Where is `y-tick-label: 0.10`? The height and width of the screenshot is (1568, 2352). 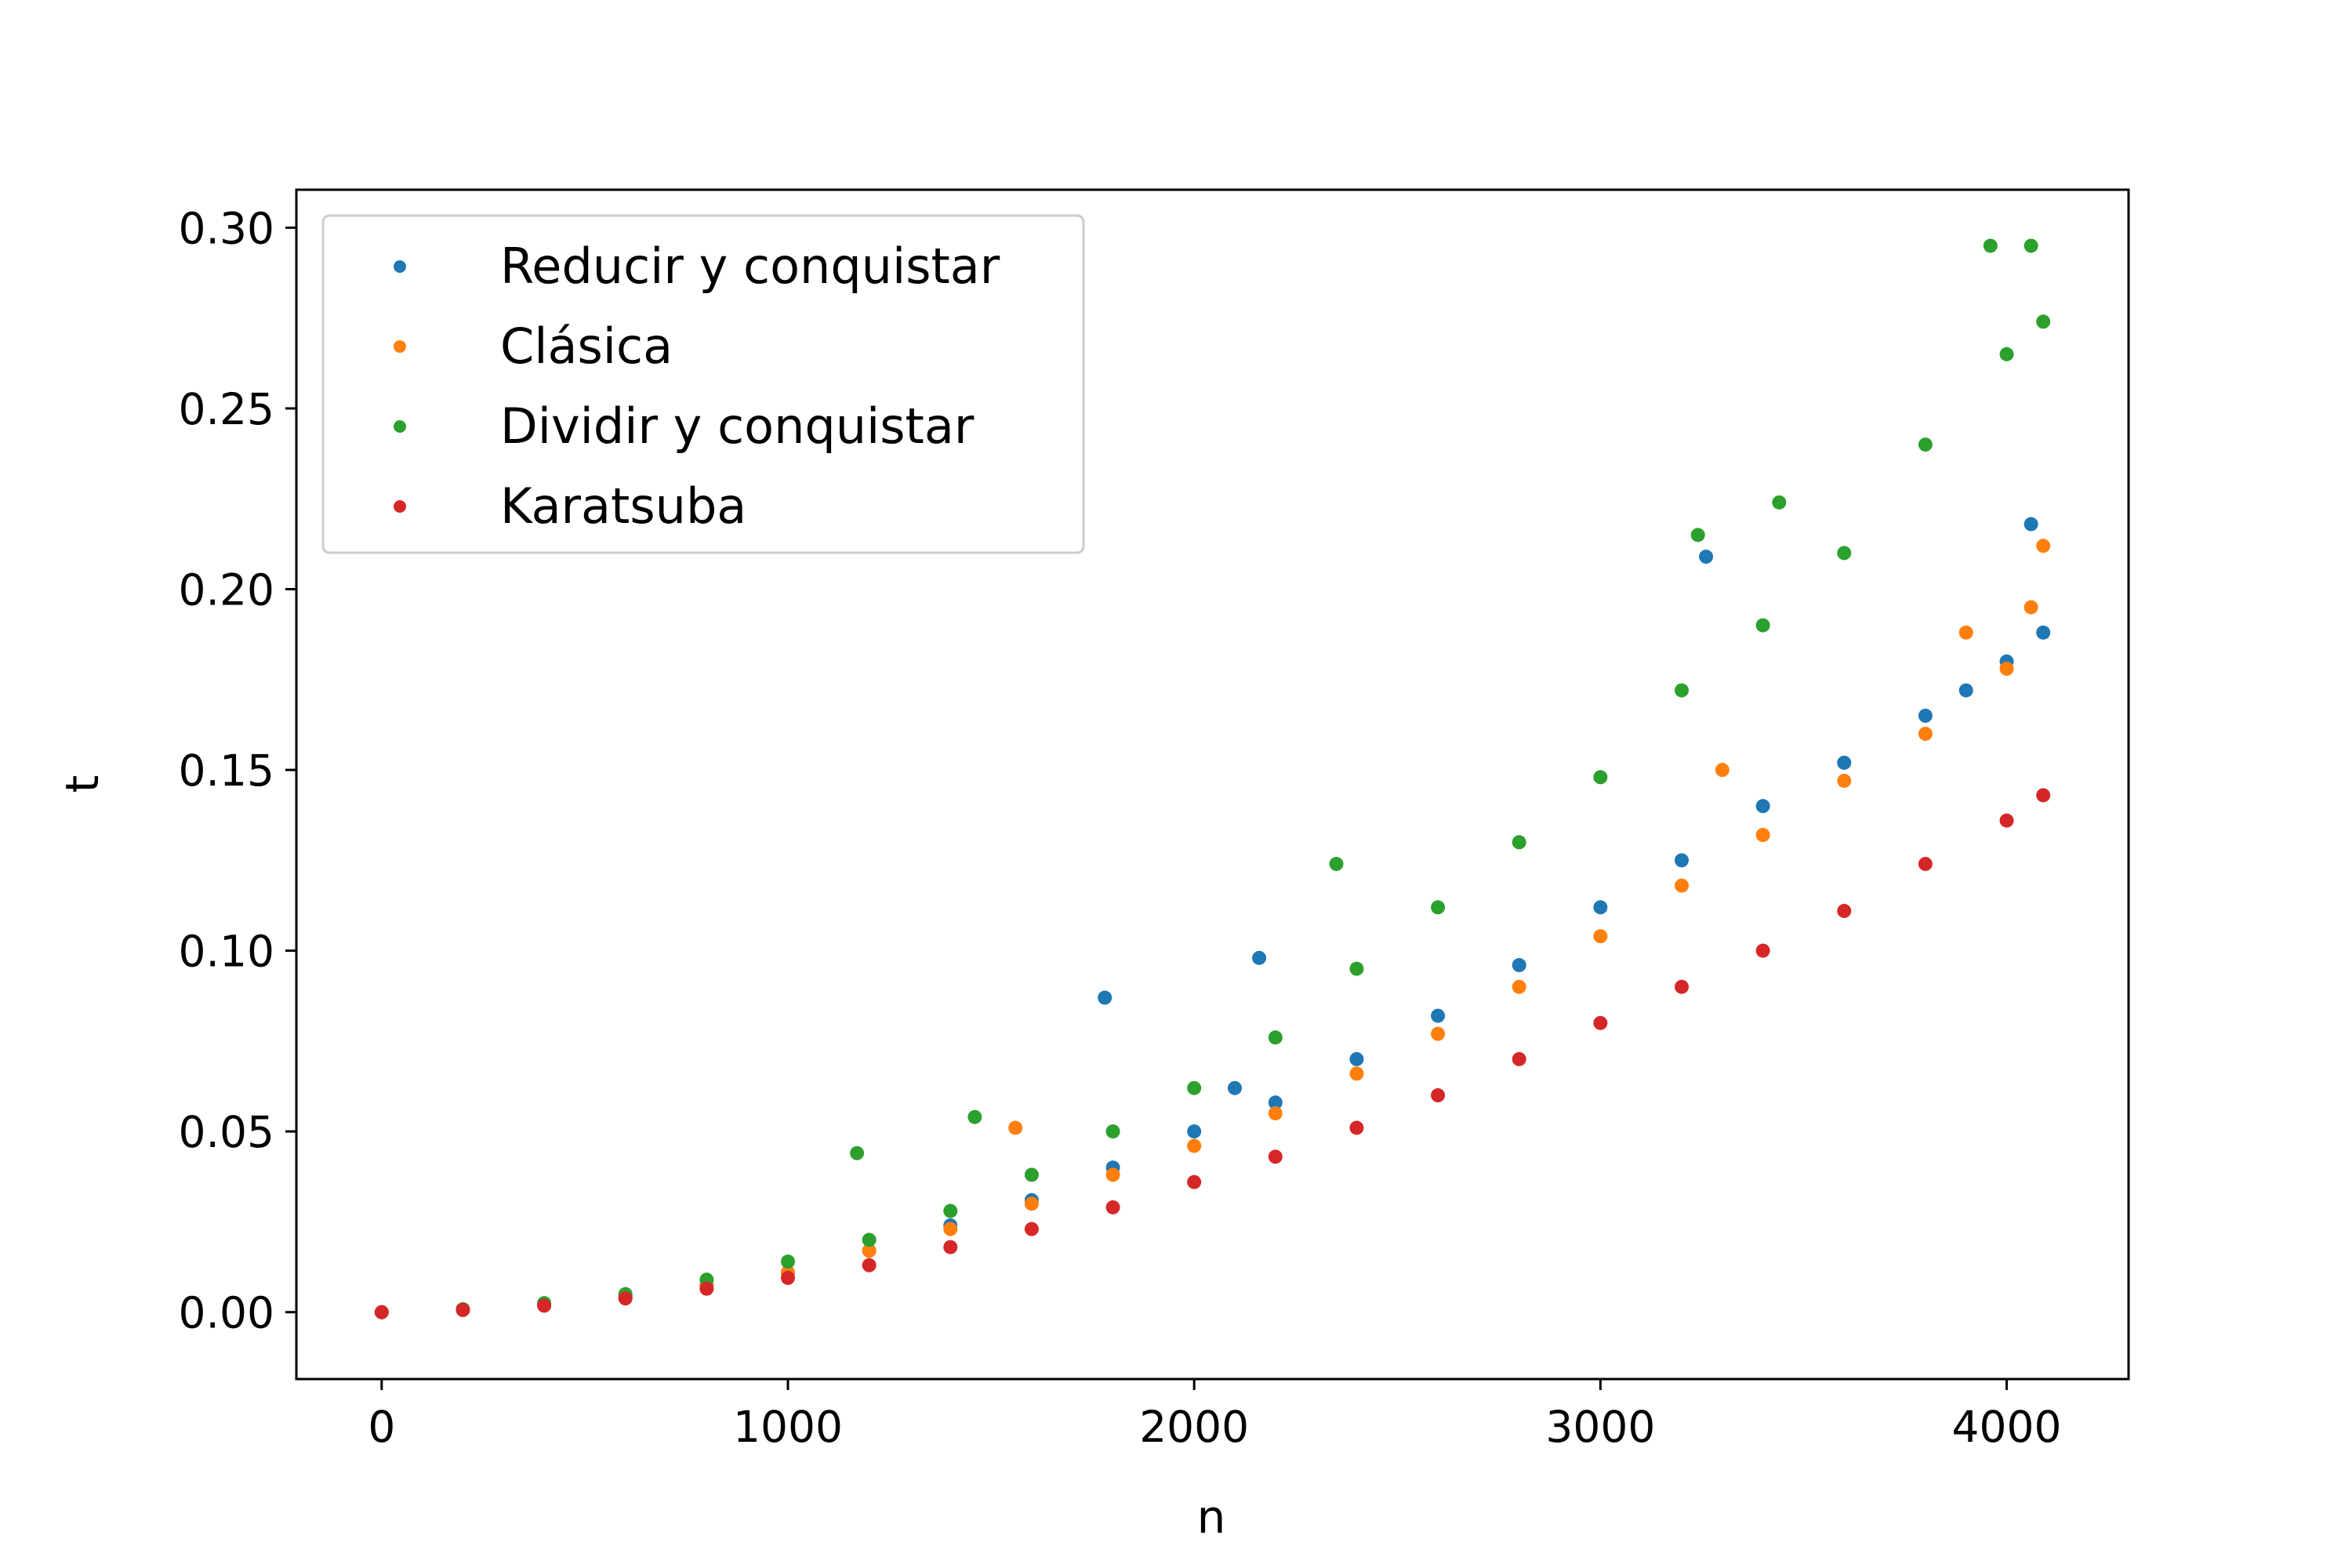 y-tick-label: 0.10 is located at coordinates (227, 952).